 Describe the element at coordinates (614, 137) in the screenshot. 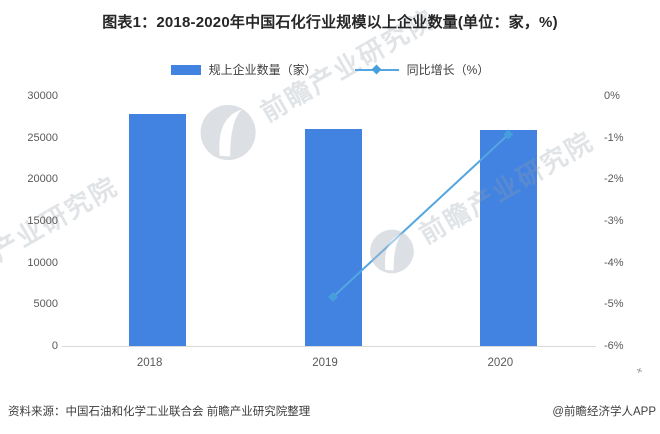

I see `y-right-tick: -1%` at that location.